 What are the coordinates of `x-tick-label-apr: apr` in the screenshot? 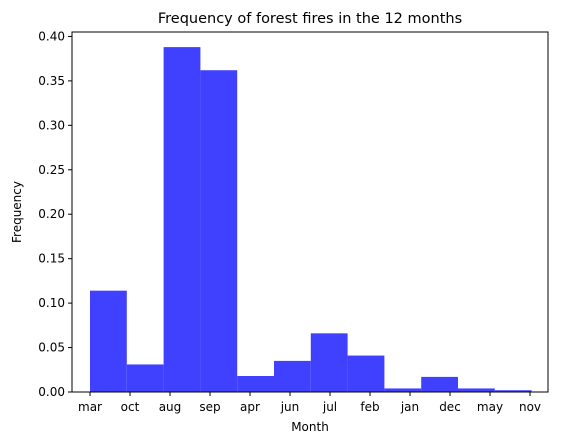 It's located at (250, 407).